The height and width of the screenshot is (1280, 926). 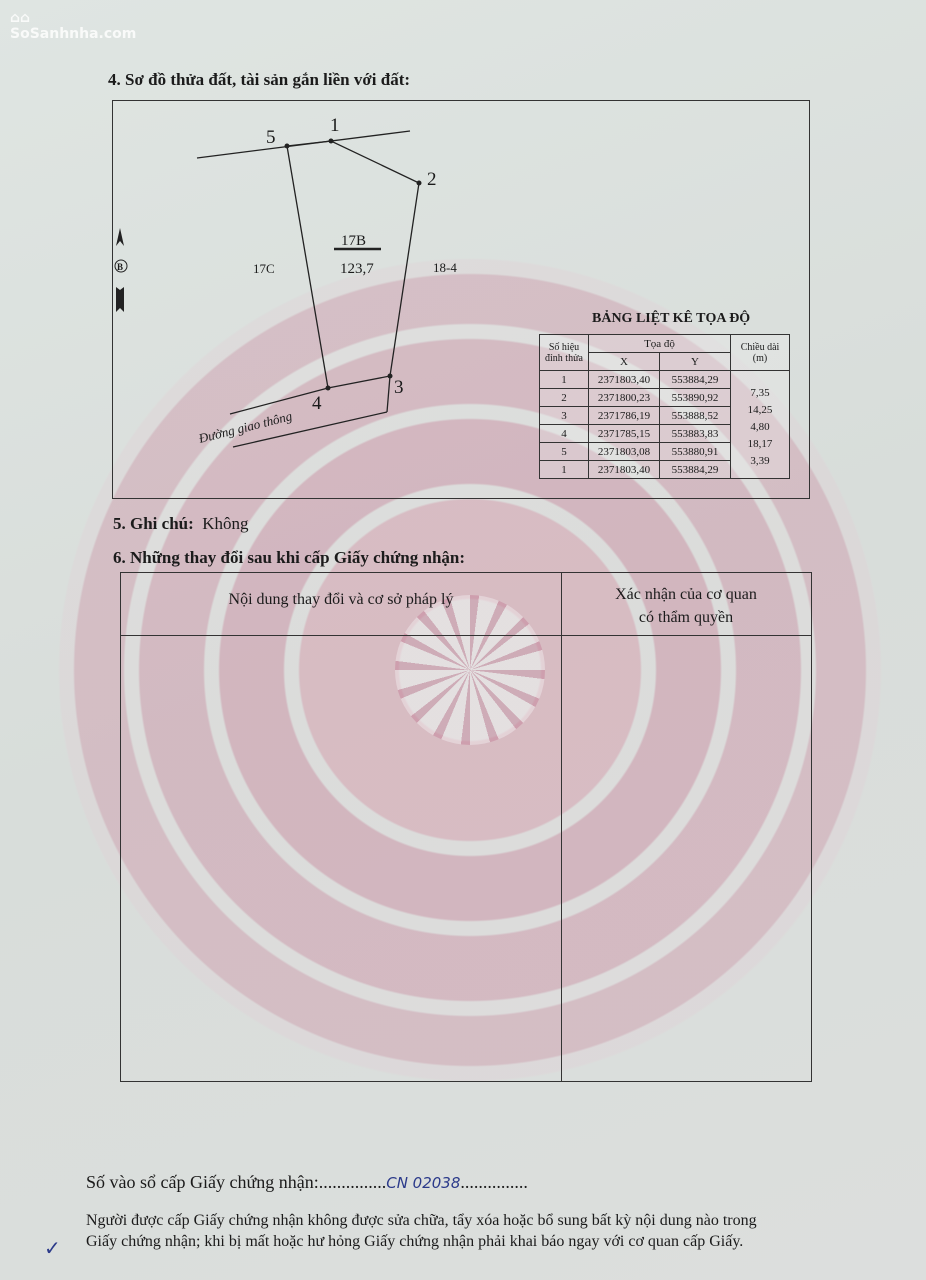 I want to click on neighbor-parcel-left: 17C, so click(x=264, y=268).